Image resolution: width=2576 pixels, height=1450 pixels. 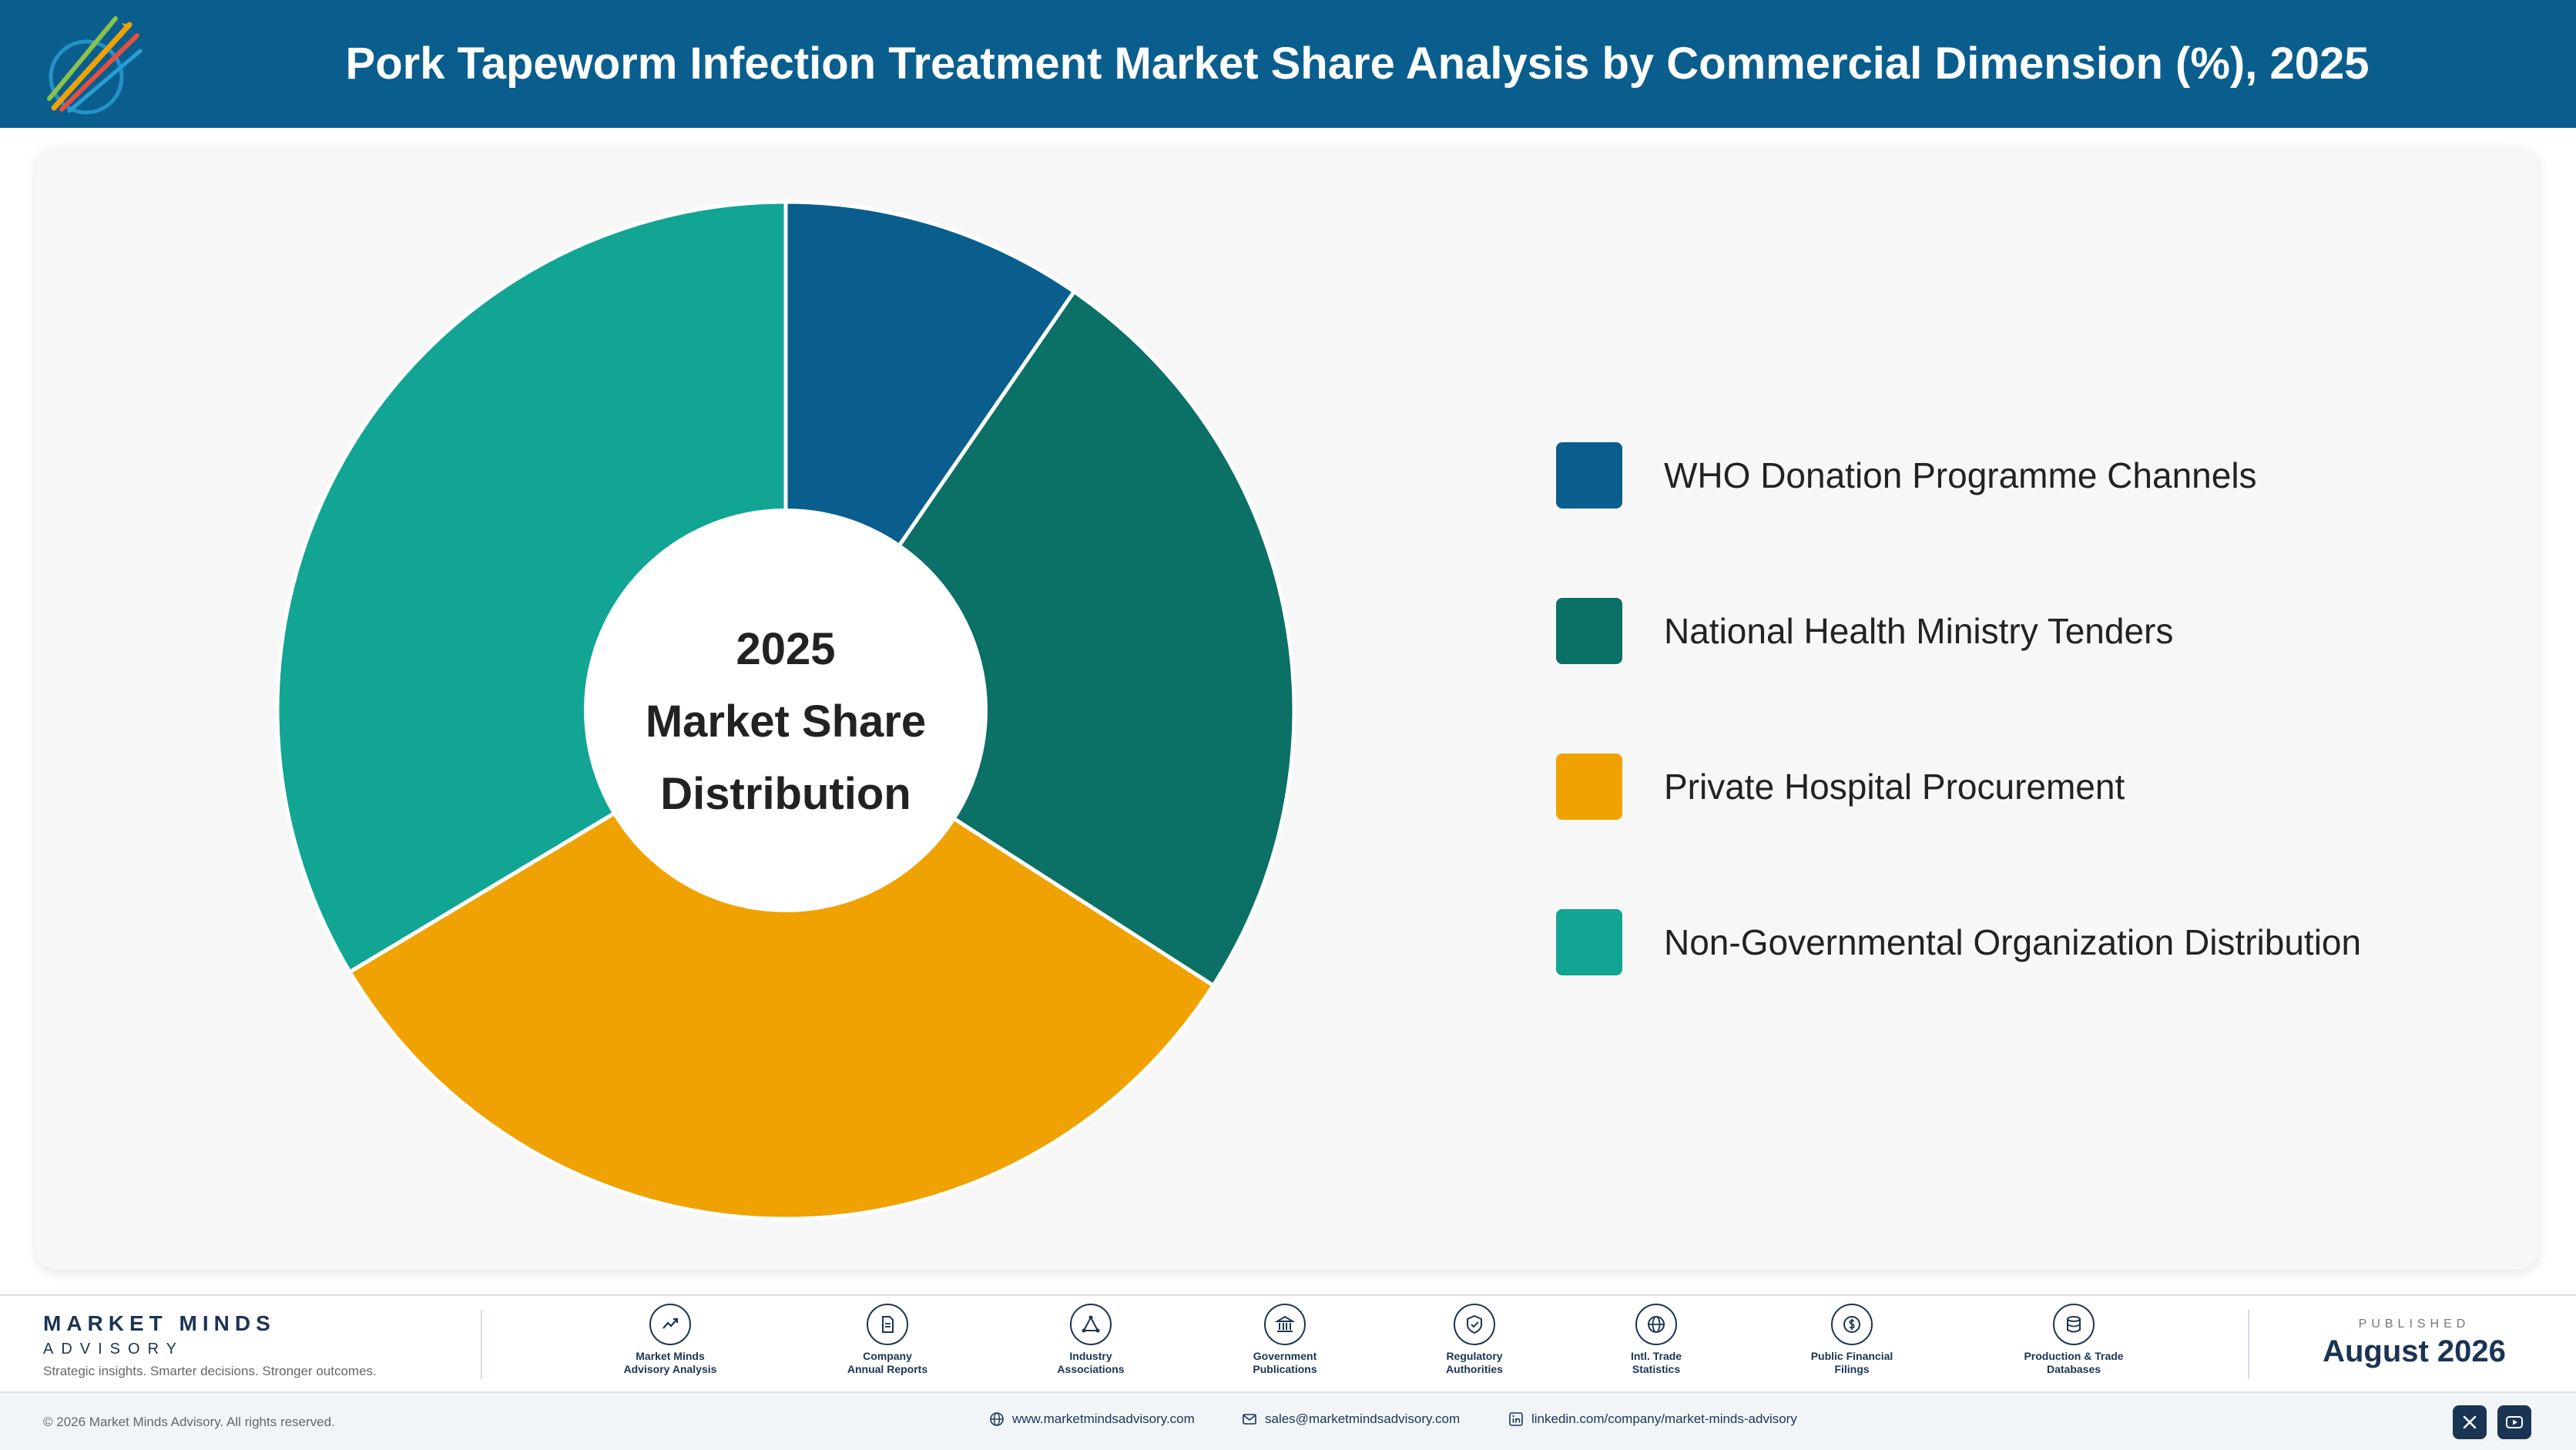 What do you see at coordinates (1852, 1324) in the screenshot?
I see `coin-icon` at bounding box center [1852, 1324].